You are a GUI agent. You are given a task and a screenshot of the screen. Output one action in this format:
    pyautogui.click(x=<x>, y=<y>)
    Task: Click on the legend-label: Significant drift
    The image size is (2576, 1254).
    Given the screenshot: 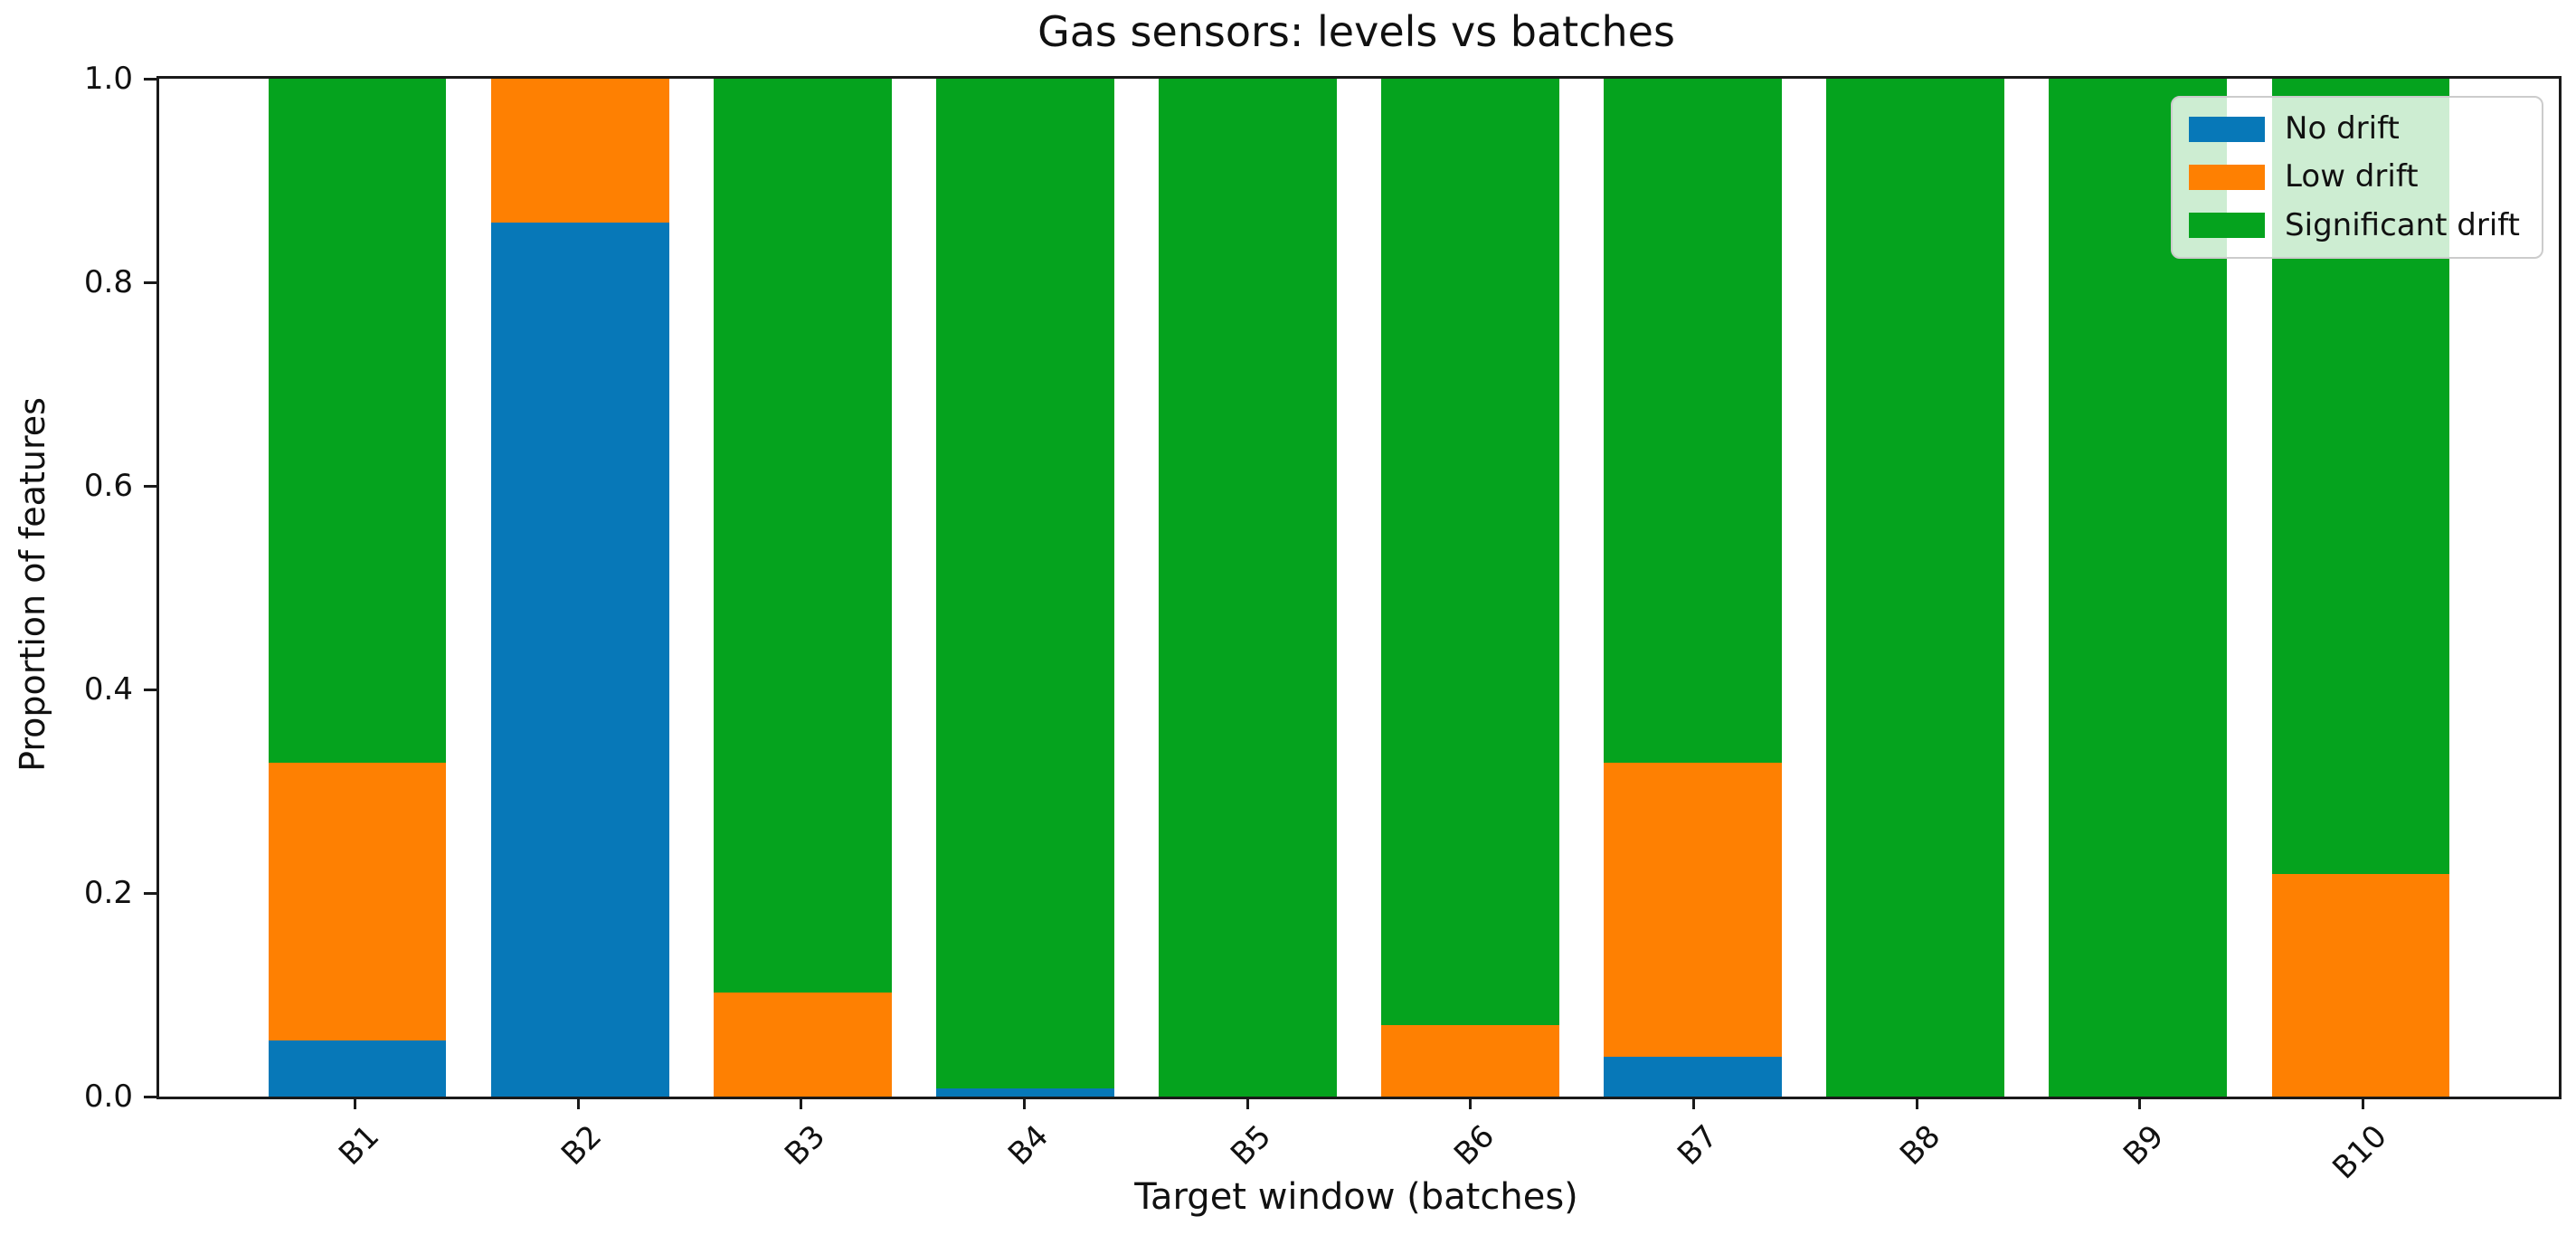 What is the action you would take?
    pyautogui.click(x=2403, y=225)
    